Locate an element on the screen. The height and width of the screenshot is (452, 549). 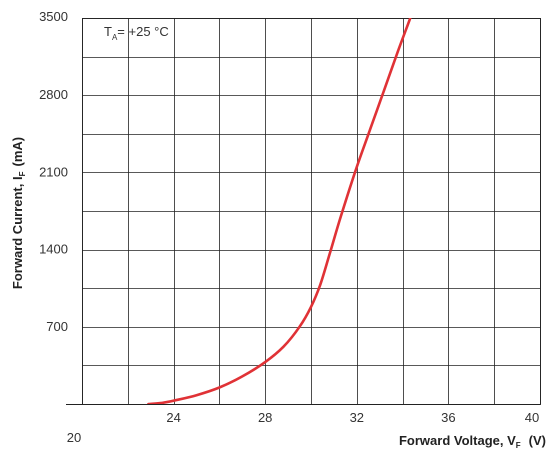
y-tick-label: 2100 is located at coordinates (53, 171).